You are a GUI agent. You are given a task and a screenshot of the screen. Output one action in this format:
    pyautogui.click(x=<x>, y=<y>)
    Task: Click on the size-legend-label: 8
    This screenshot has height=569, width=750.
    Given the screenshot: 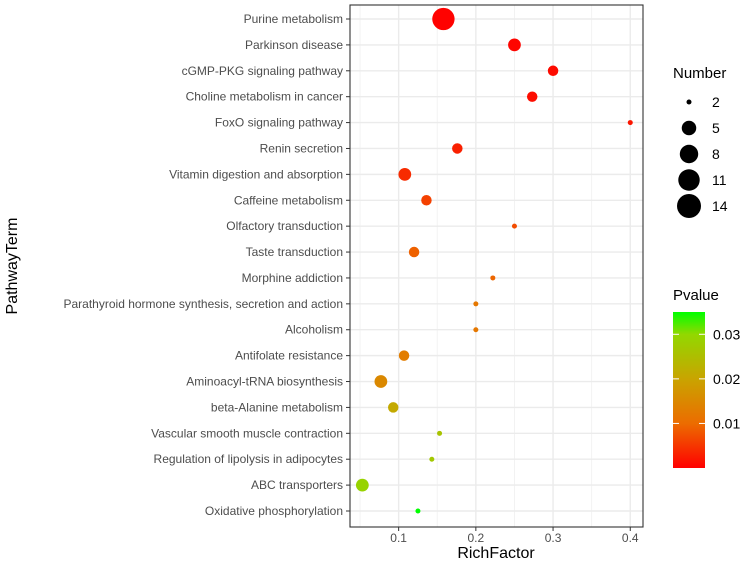 What is the action you would take?
    pyautogui.click(x=716, y=154)
    